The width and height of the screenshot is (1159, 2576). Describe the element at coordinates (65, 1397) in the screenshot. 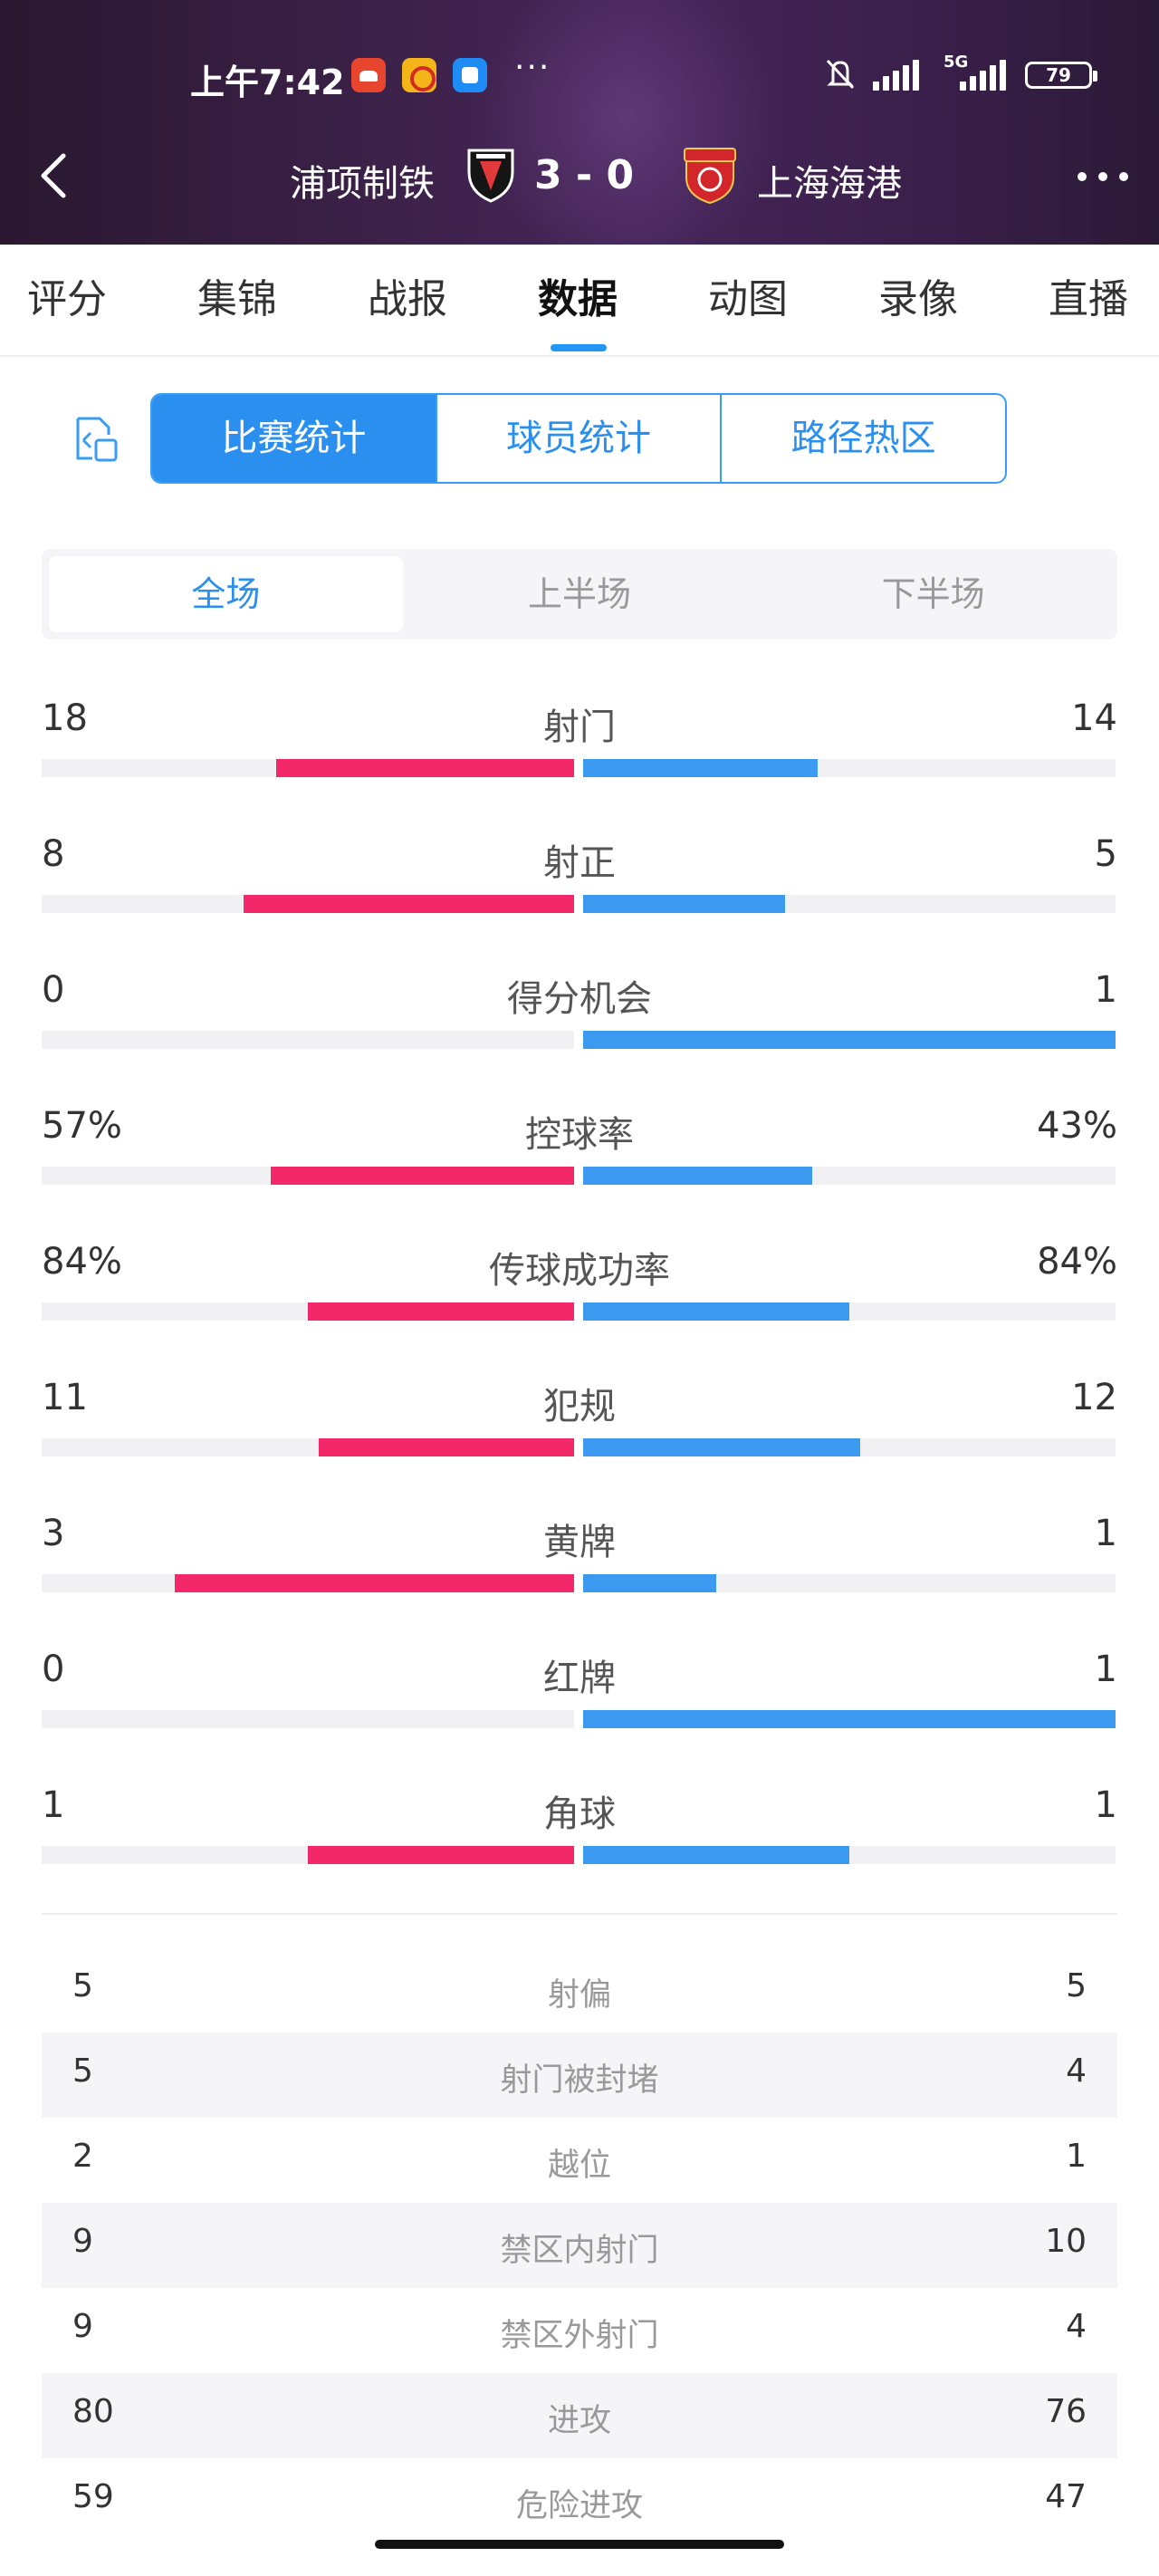

I see `home-value: 11` at that location.